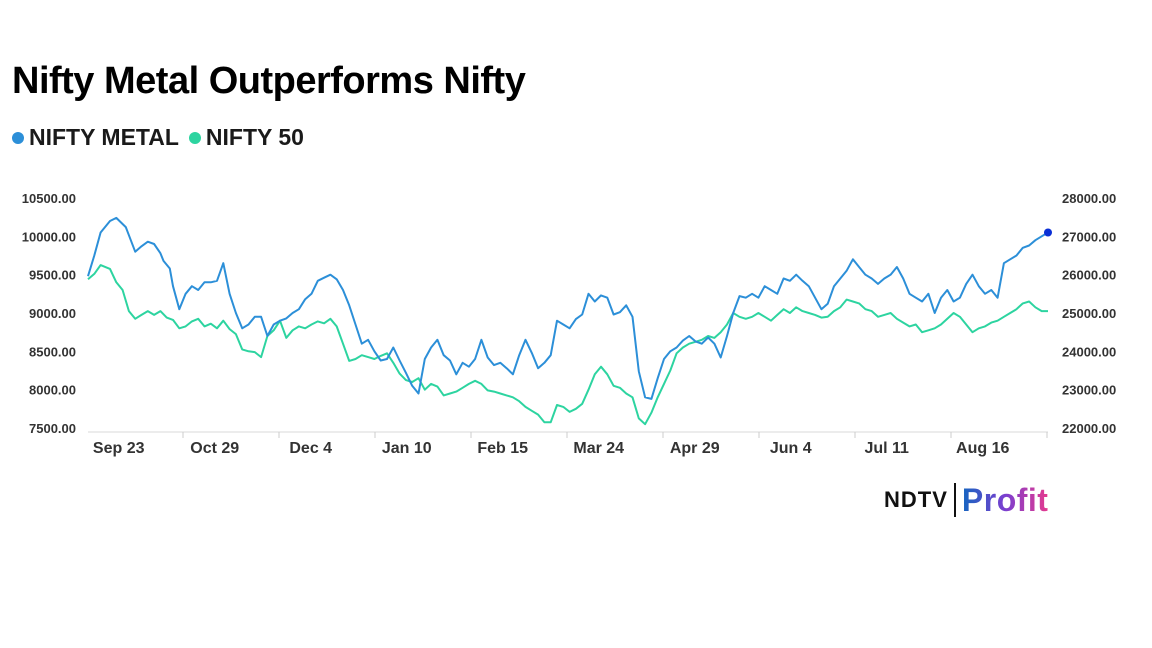  What do you see at coordinates (1089, 275) in the screenshot?
I see `y-right-tick-label: 26000.00` at bounding box center [1089, 275].